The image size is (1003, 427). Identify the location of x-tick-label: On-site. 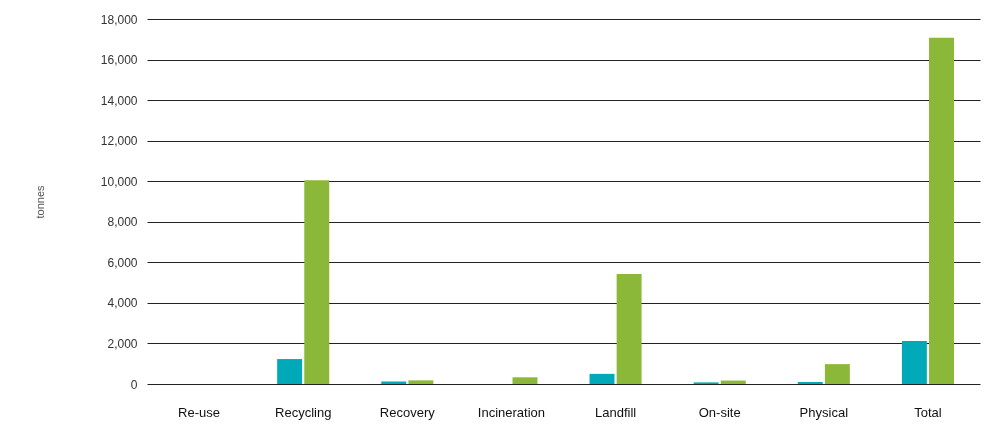
(719, 412).